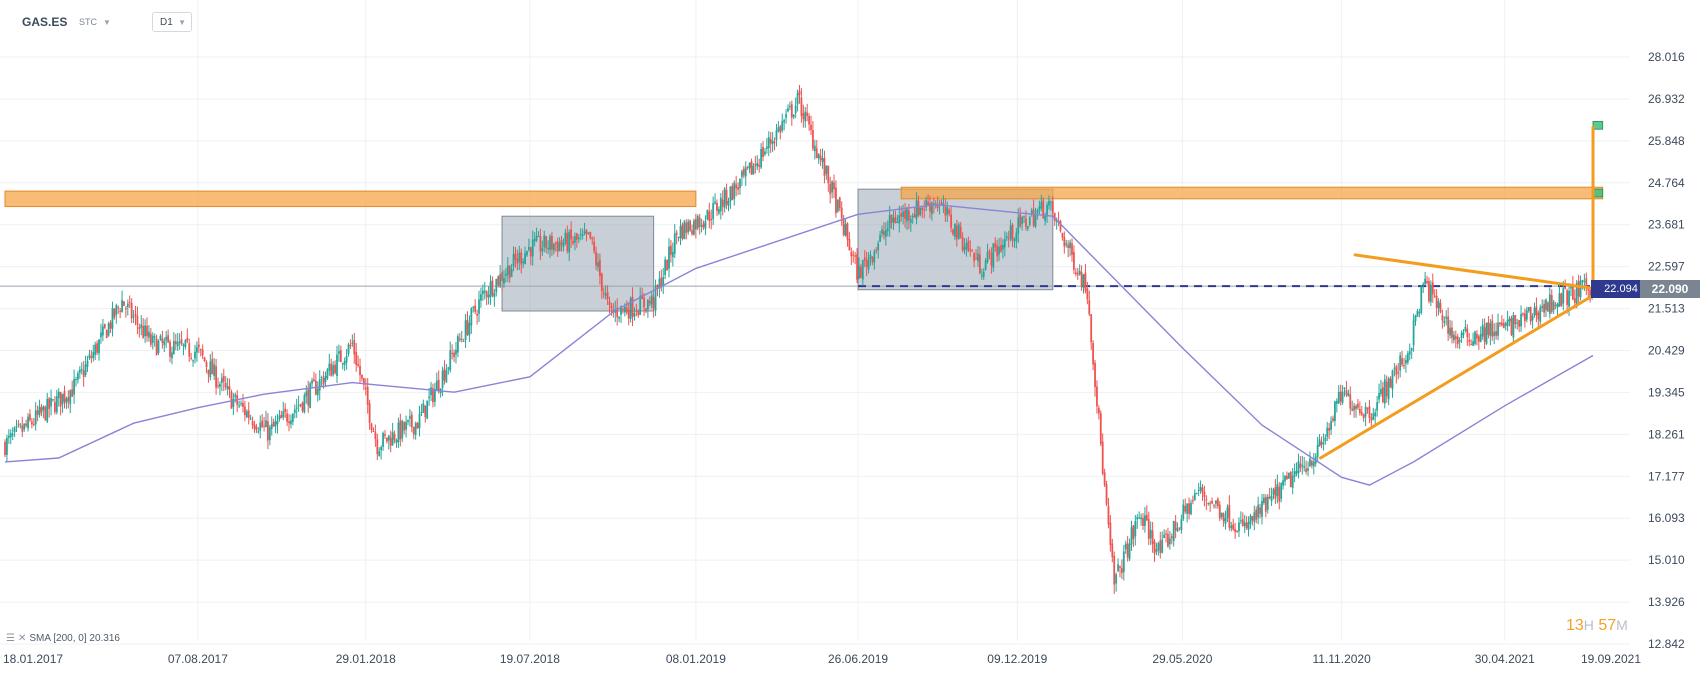 This screenshot has width=1706, height=679. Describe the element at coordinates (172, 22) in the screenshot. I see `timeframe-select: D1 ▼` at that location.